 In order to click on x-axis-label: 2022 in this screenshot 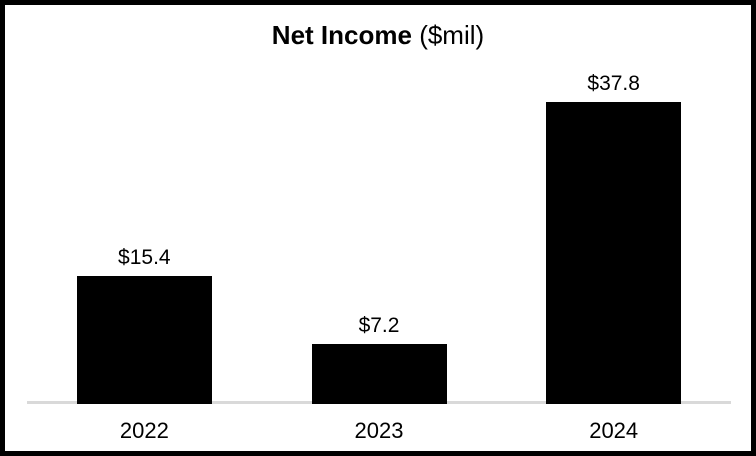, I will do `click(144, 430)`.